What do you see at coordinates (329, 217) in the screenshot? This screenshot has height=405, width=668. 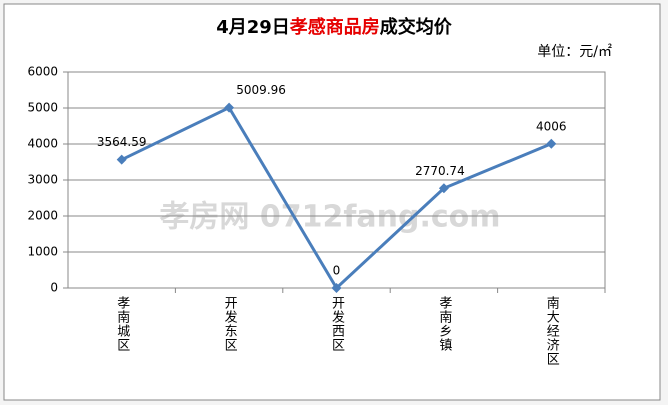 I see `watermark: 孝房网 0712fang.com` at bounding box center [329, 217].